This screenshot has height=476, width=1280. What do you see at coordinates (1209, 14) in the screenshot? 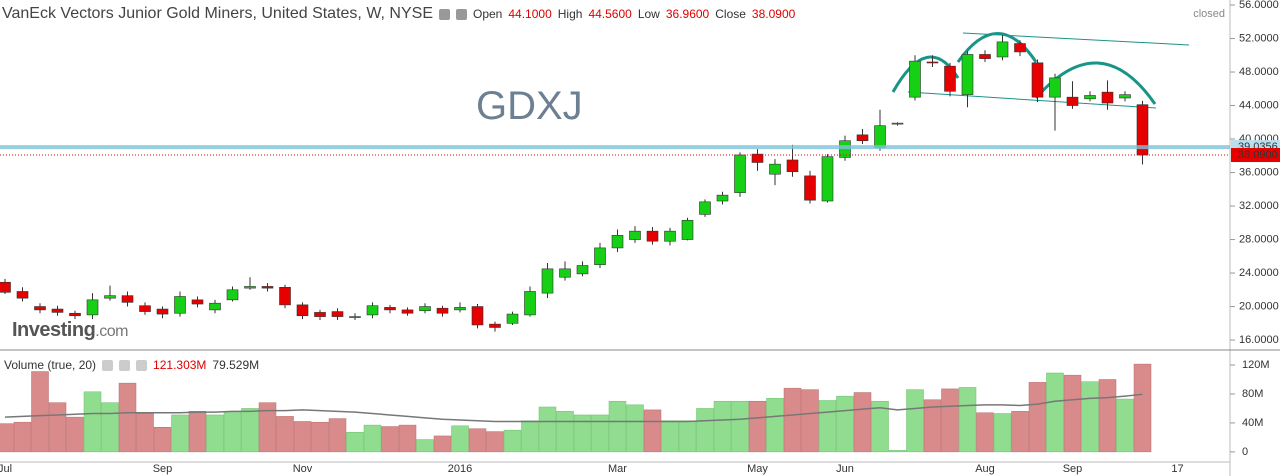
I see `status: closed` at bounding box center [1209, 14].